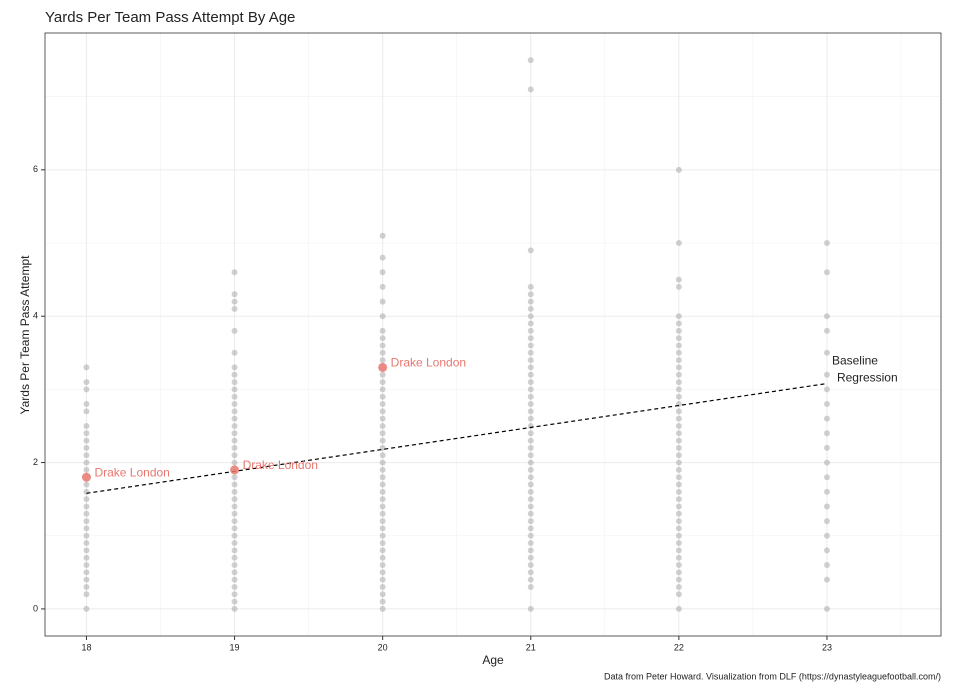 The width and height of the screenshot is (959, 695). I want to click on x-tick-label: 21, so click(531, 647).